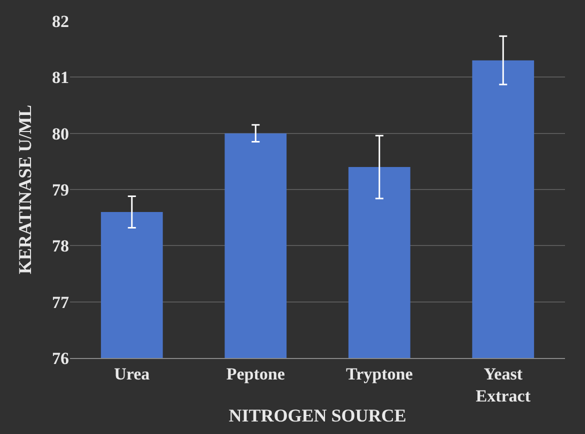 The height and width of the screenshot is (434, 585). What do you see at coordinates (25, 189) in the screenshot?
I see `y-axis-title: KERATINASE U/ML` at bounding box center [25, 189].